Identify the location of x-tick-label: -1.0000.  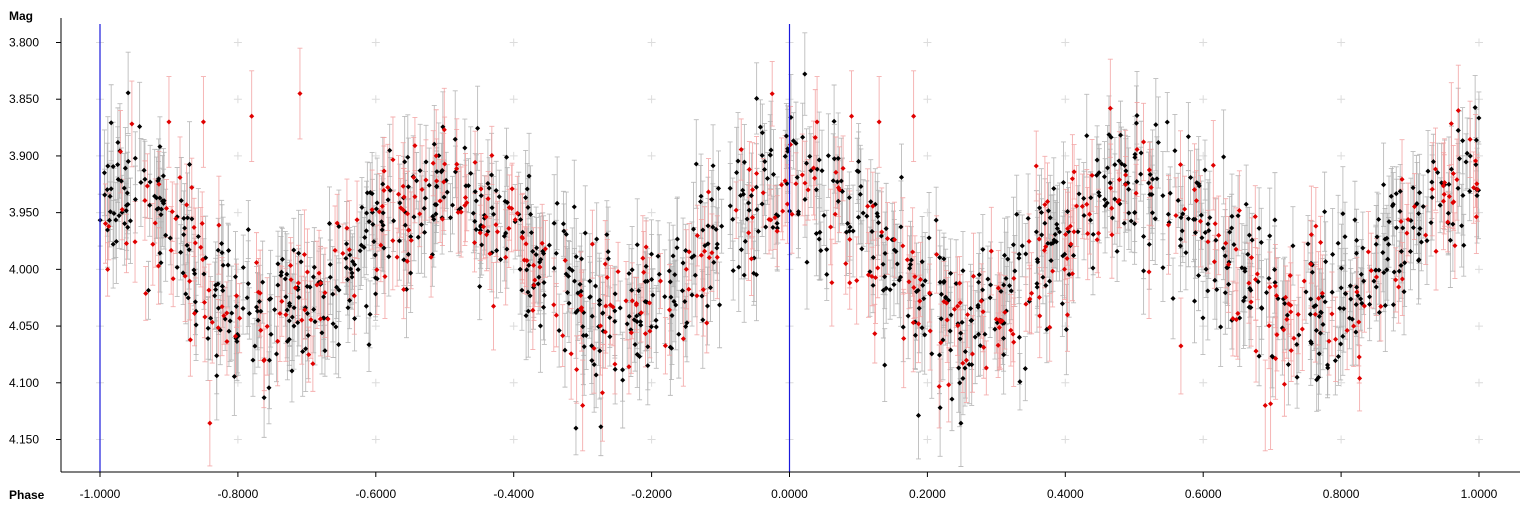
(100, 494).